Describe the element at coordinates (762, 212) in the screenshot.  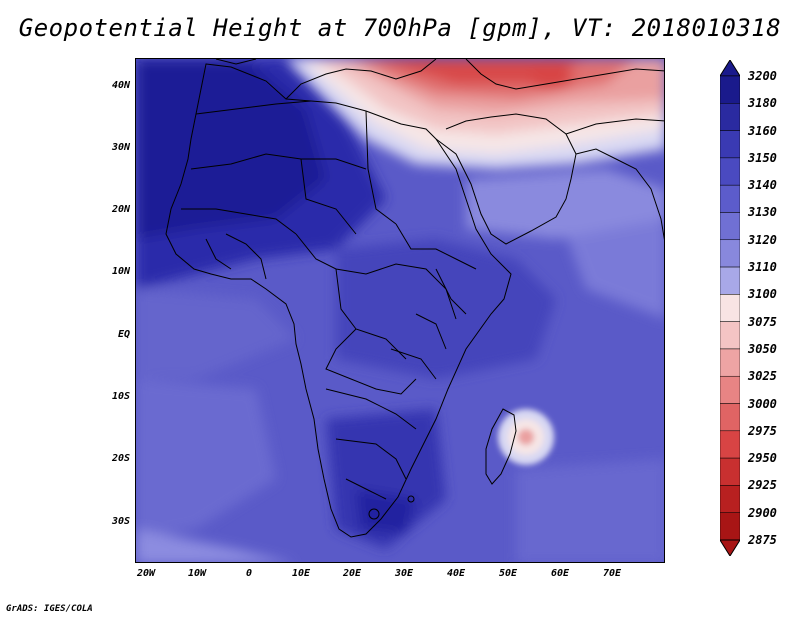
I see `colorbar-label: 3130` at that location.